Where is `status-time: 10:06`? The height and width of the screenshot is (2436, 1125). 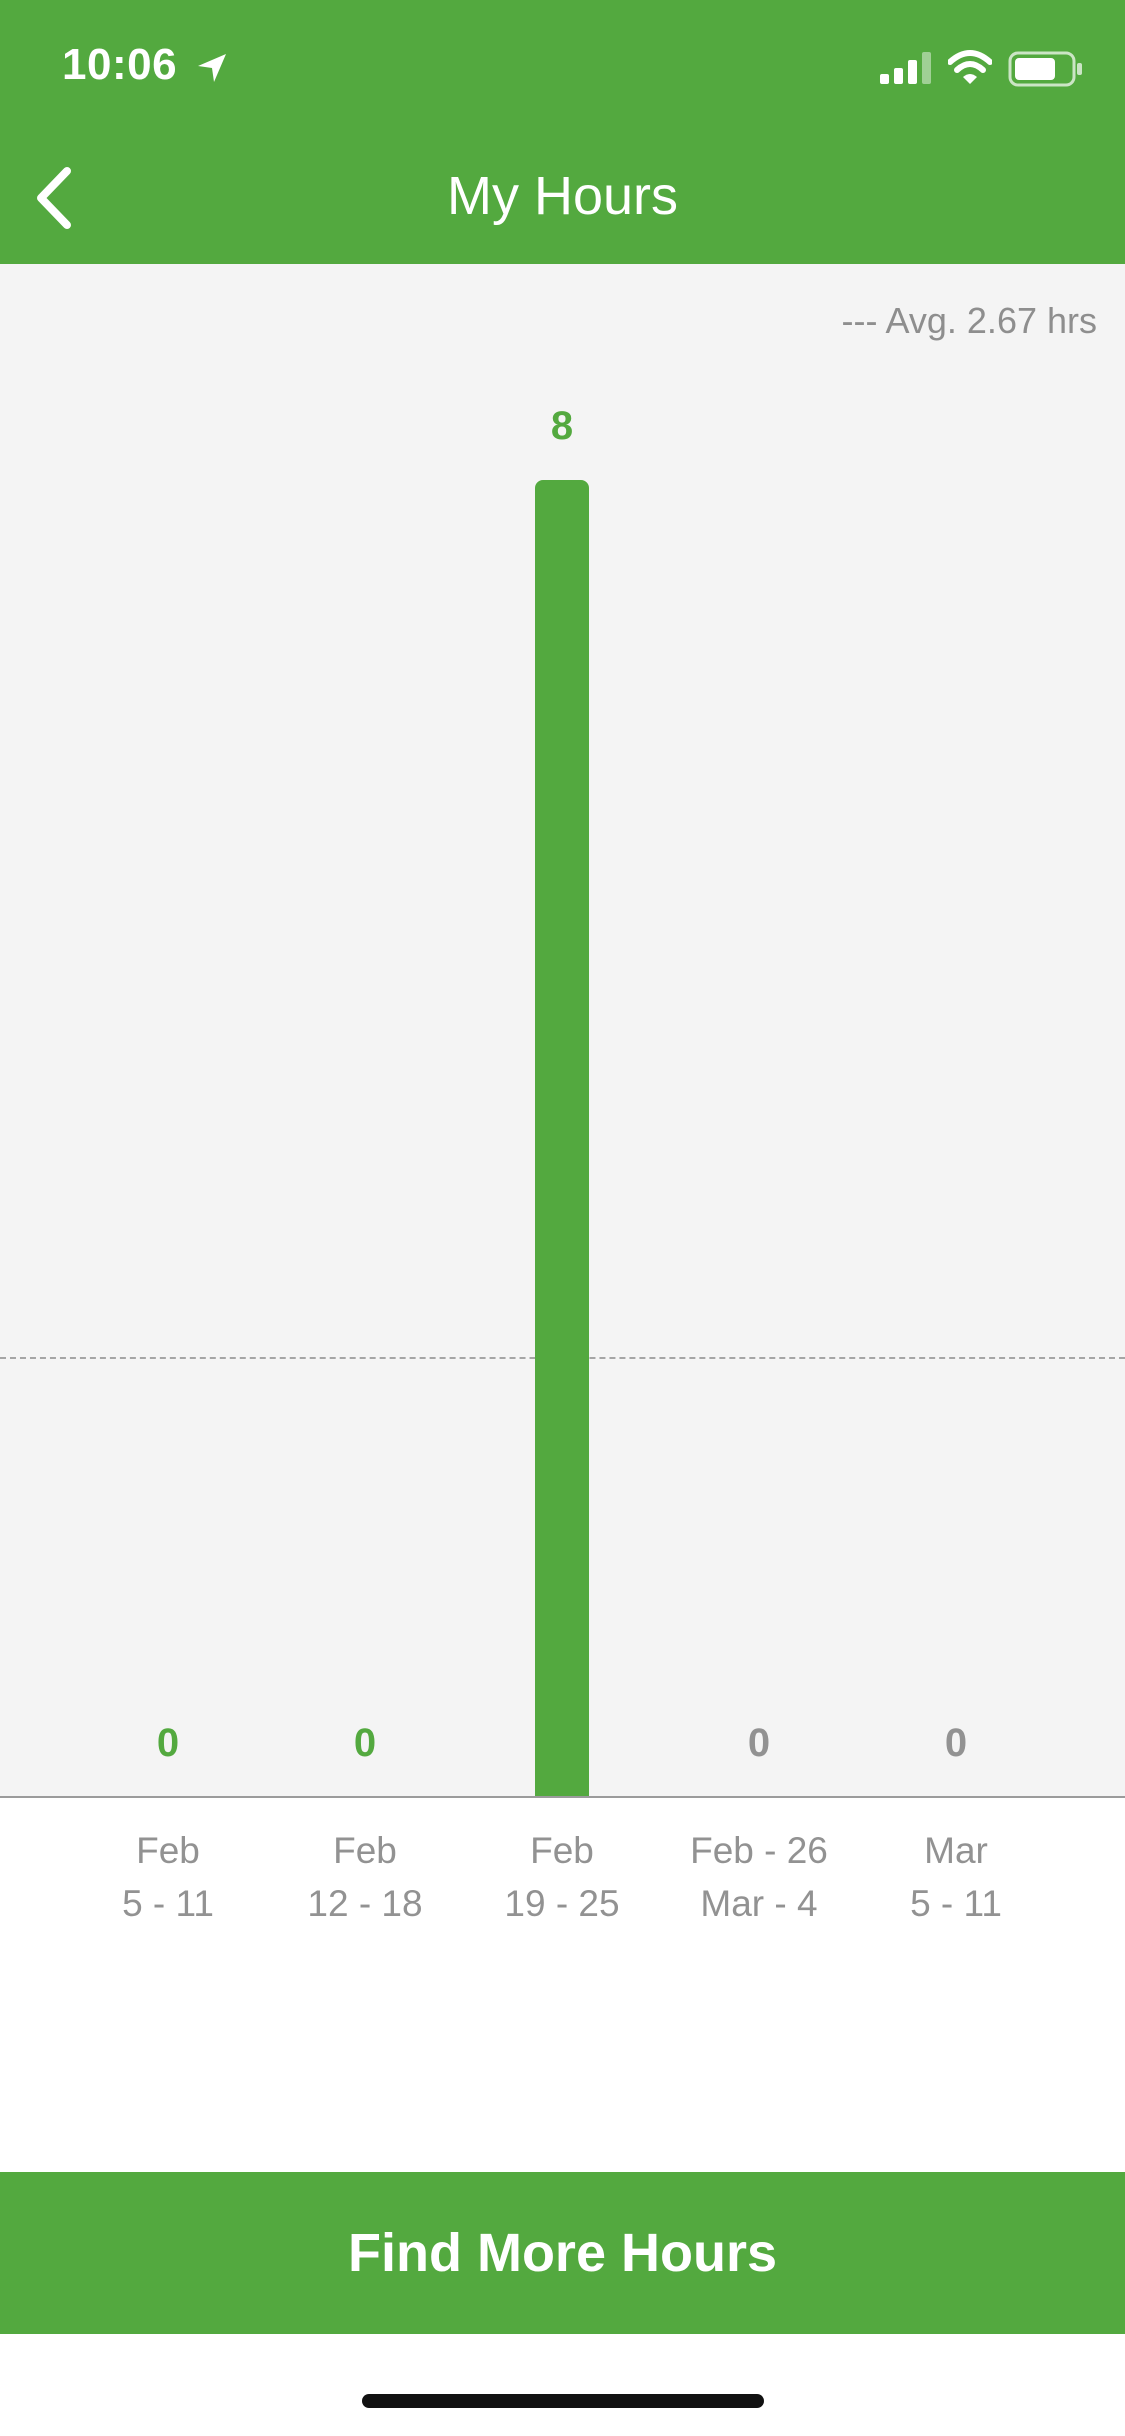
status-time: 10:06 is located at coordinates (120, 64).